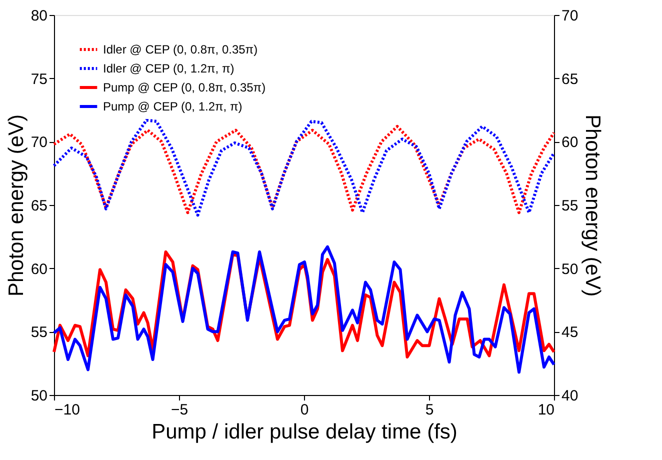 The image size is (662, 460). Describe the element at coordinates (304, 410) in the screenshot. I see `x-tick-label: 0` at that location.